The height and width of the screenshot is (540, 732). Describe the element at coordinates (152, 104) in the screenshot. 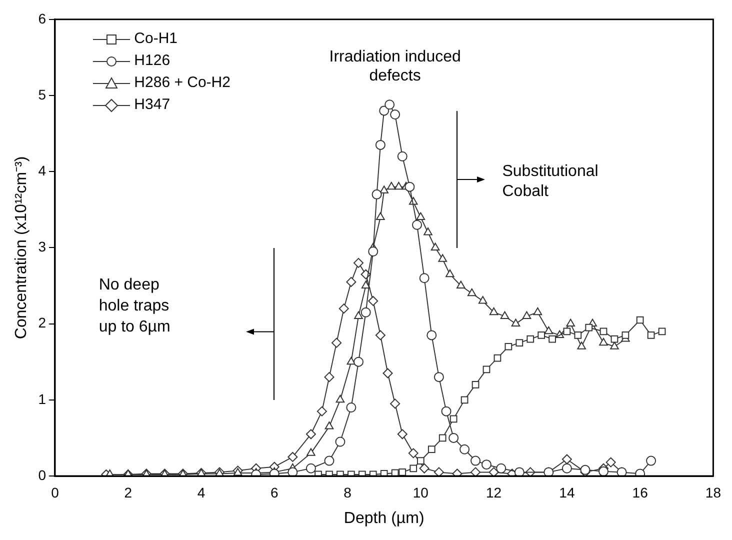

I see `legend-label: H347` at that location.